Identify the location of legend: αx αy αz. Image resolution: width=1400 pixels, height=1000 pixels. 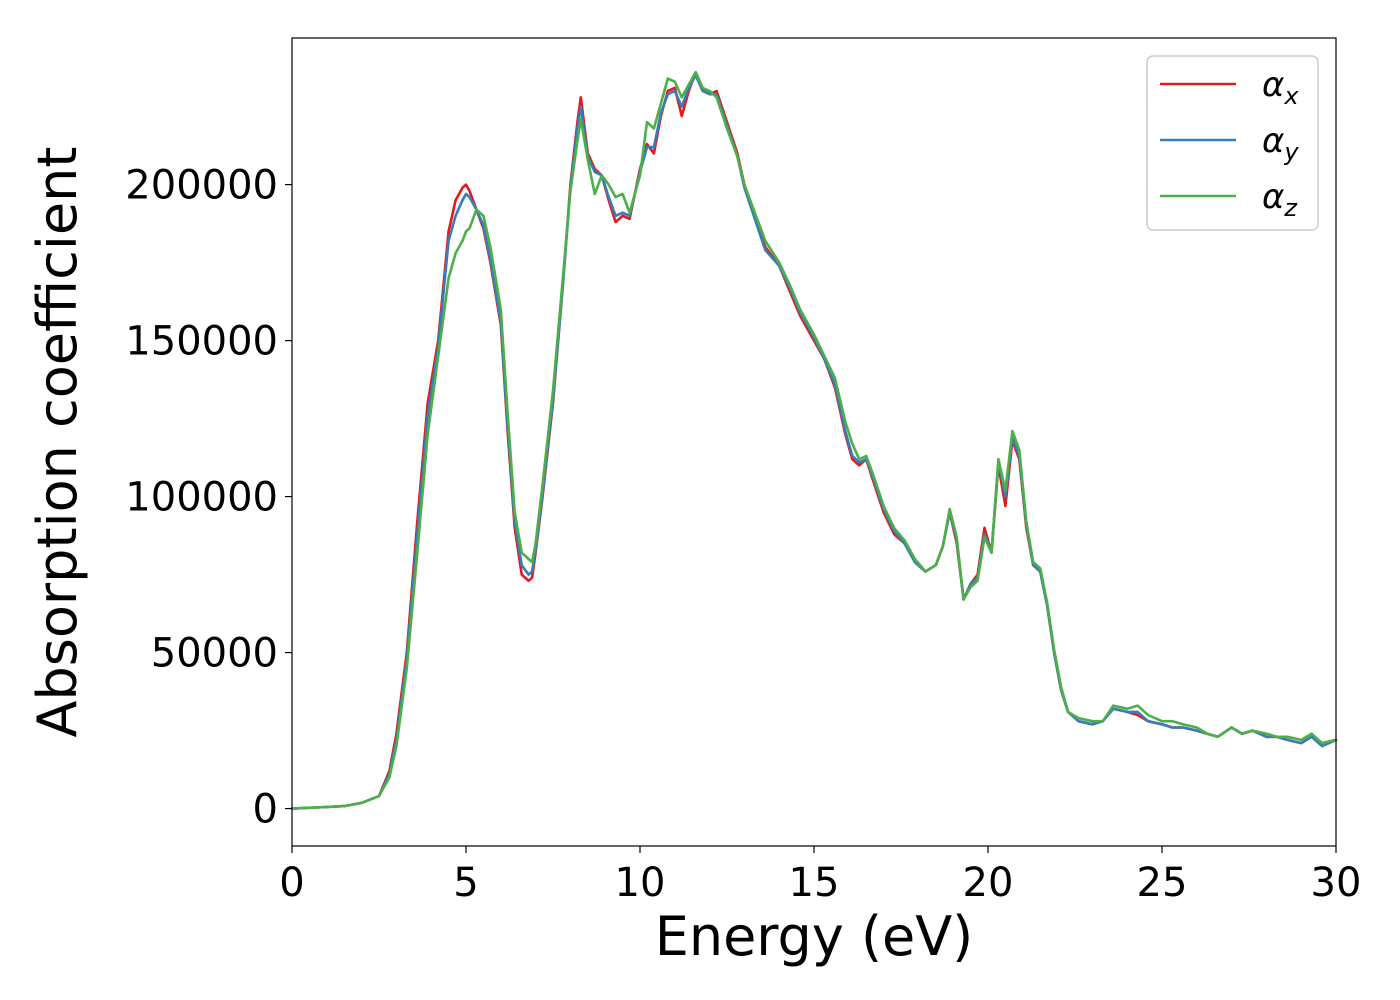
(1232, 143).